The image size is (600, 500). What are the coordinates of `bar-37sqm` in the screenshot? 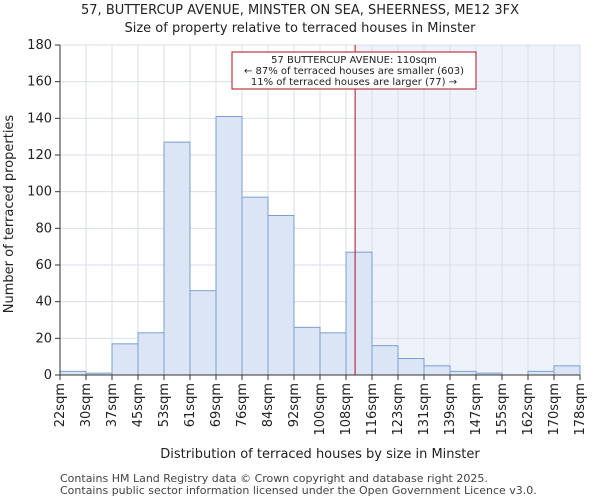 It's located at (125, 359).